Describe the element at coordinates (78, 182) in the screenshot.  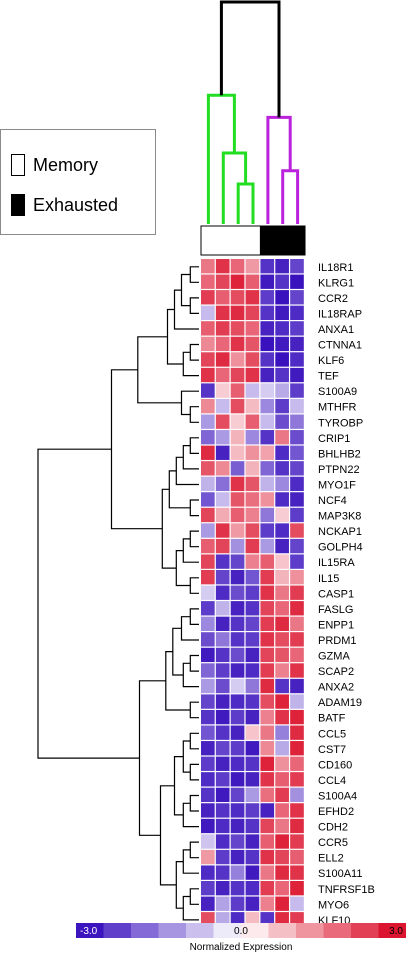
I see `group-legend: Memory Exhausted` at that location.